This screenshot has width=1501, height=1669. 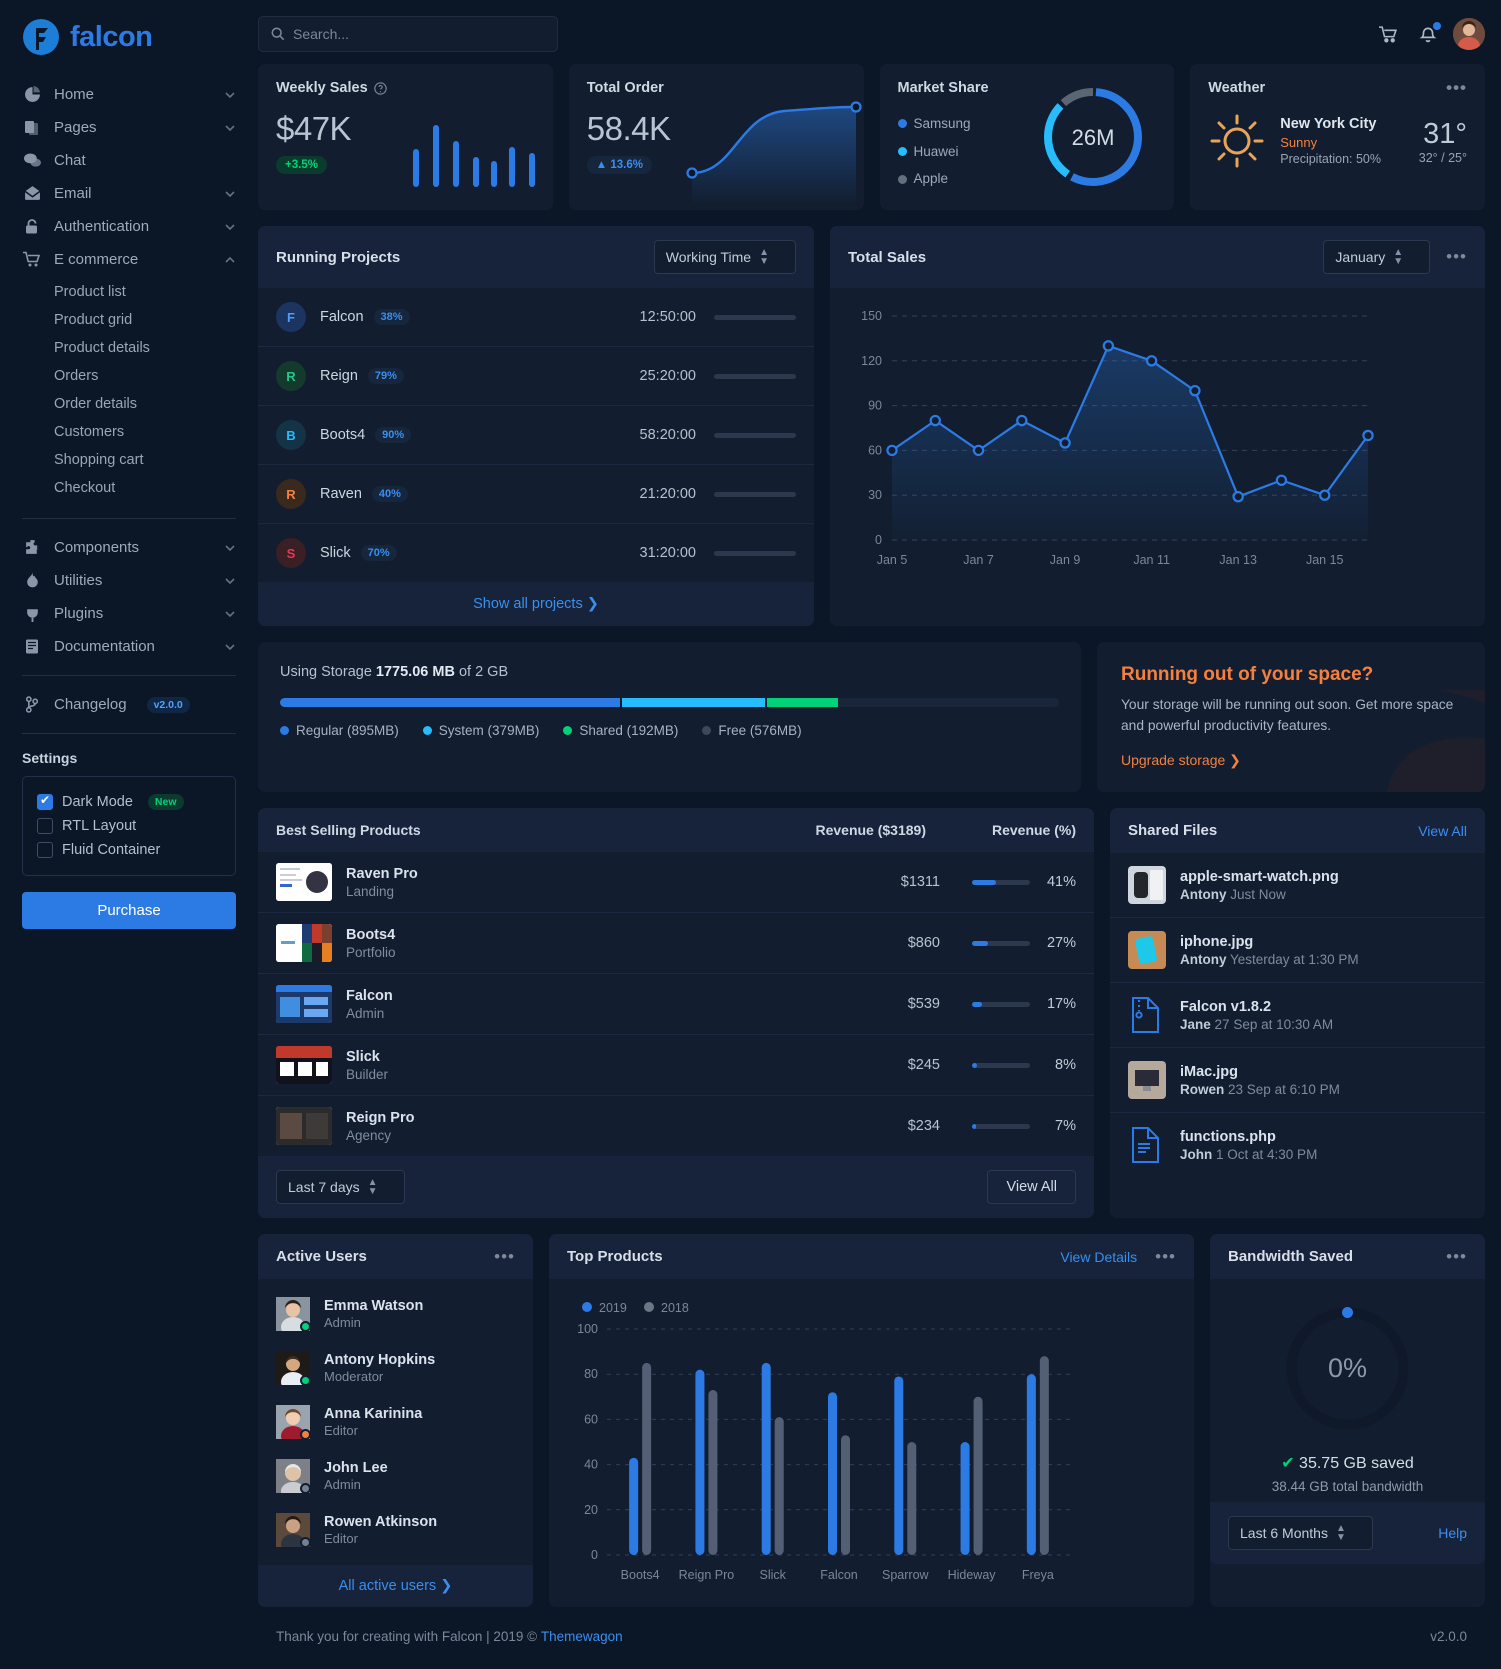 I want to click on table-row: R Raven 40% 21:20:00, so click(x=536, y=494).